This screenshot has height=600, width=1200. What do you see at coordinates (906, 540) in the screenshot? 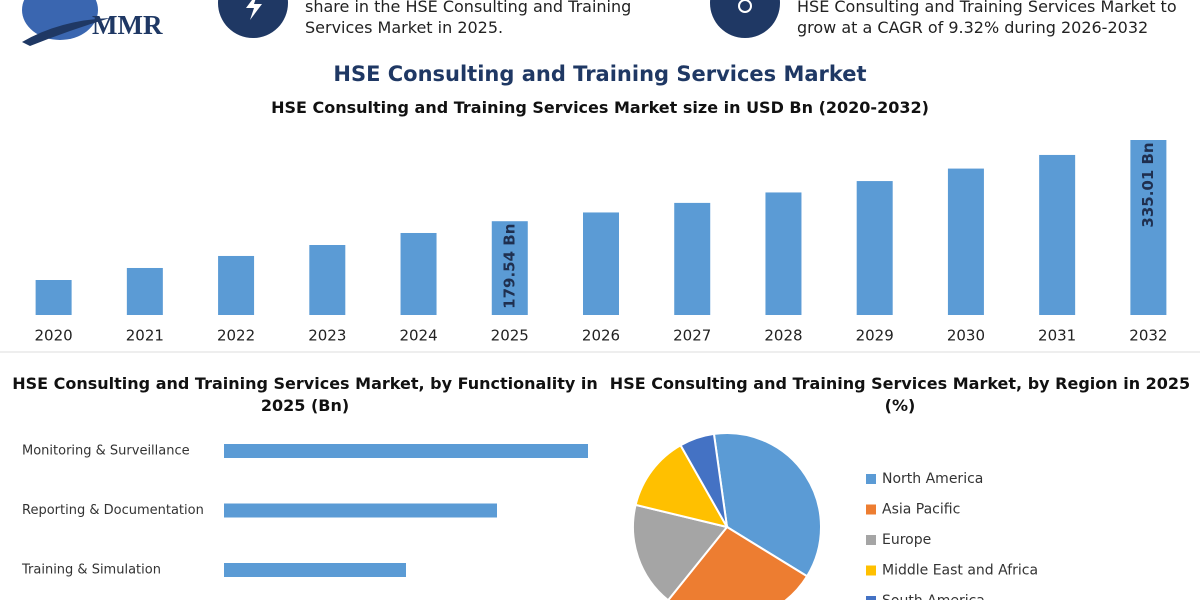
I see `legend-label: Europe` at bounding box center [906, 540].